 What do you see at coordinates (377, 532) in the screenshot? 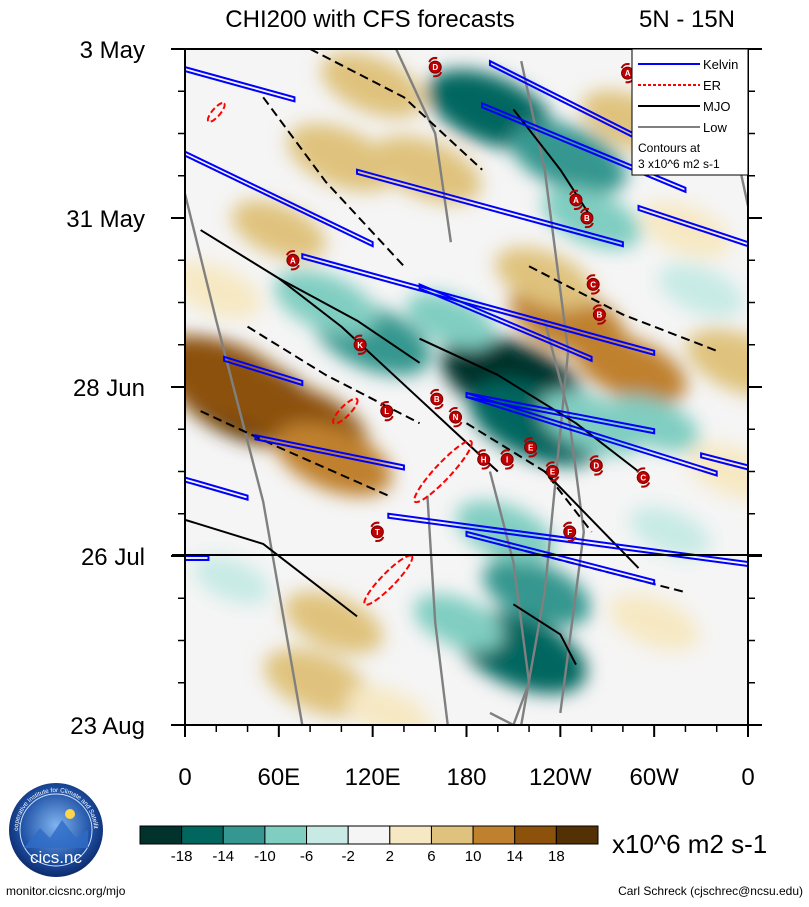
I see `tc-marker-t-17: T` at bounding box center [377, 532].